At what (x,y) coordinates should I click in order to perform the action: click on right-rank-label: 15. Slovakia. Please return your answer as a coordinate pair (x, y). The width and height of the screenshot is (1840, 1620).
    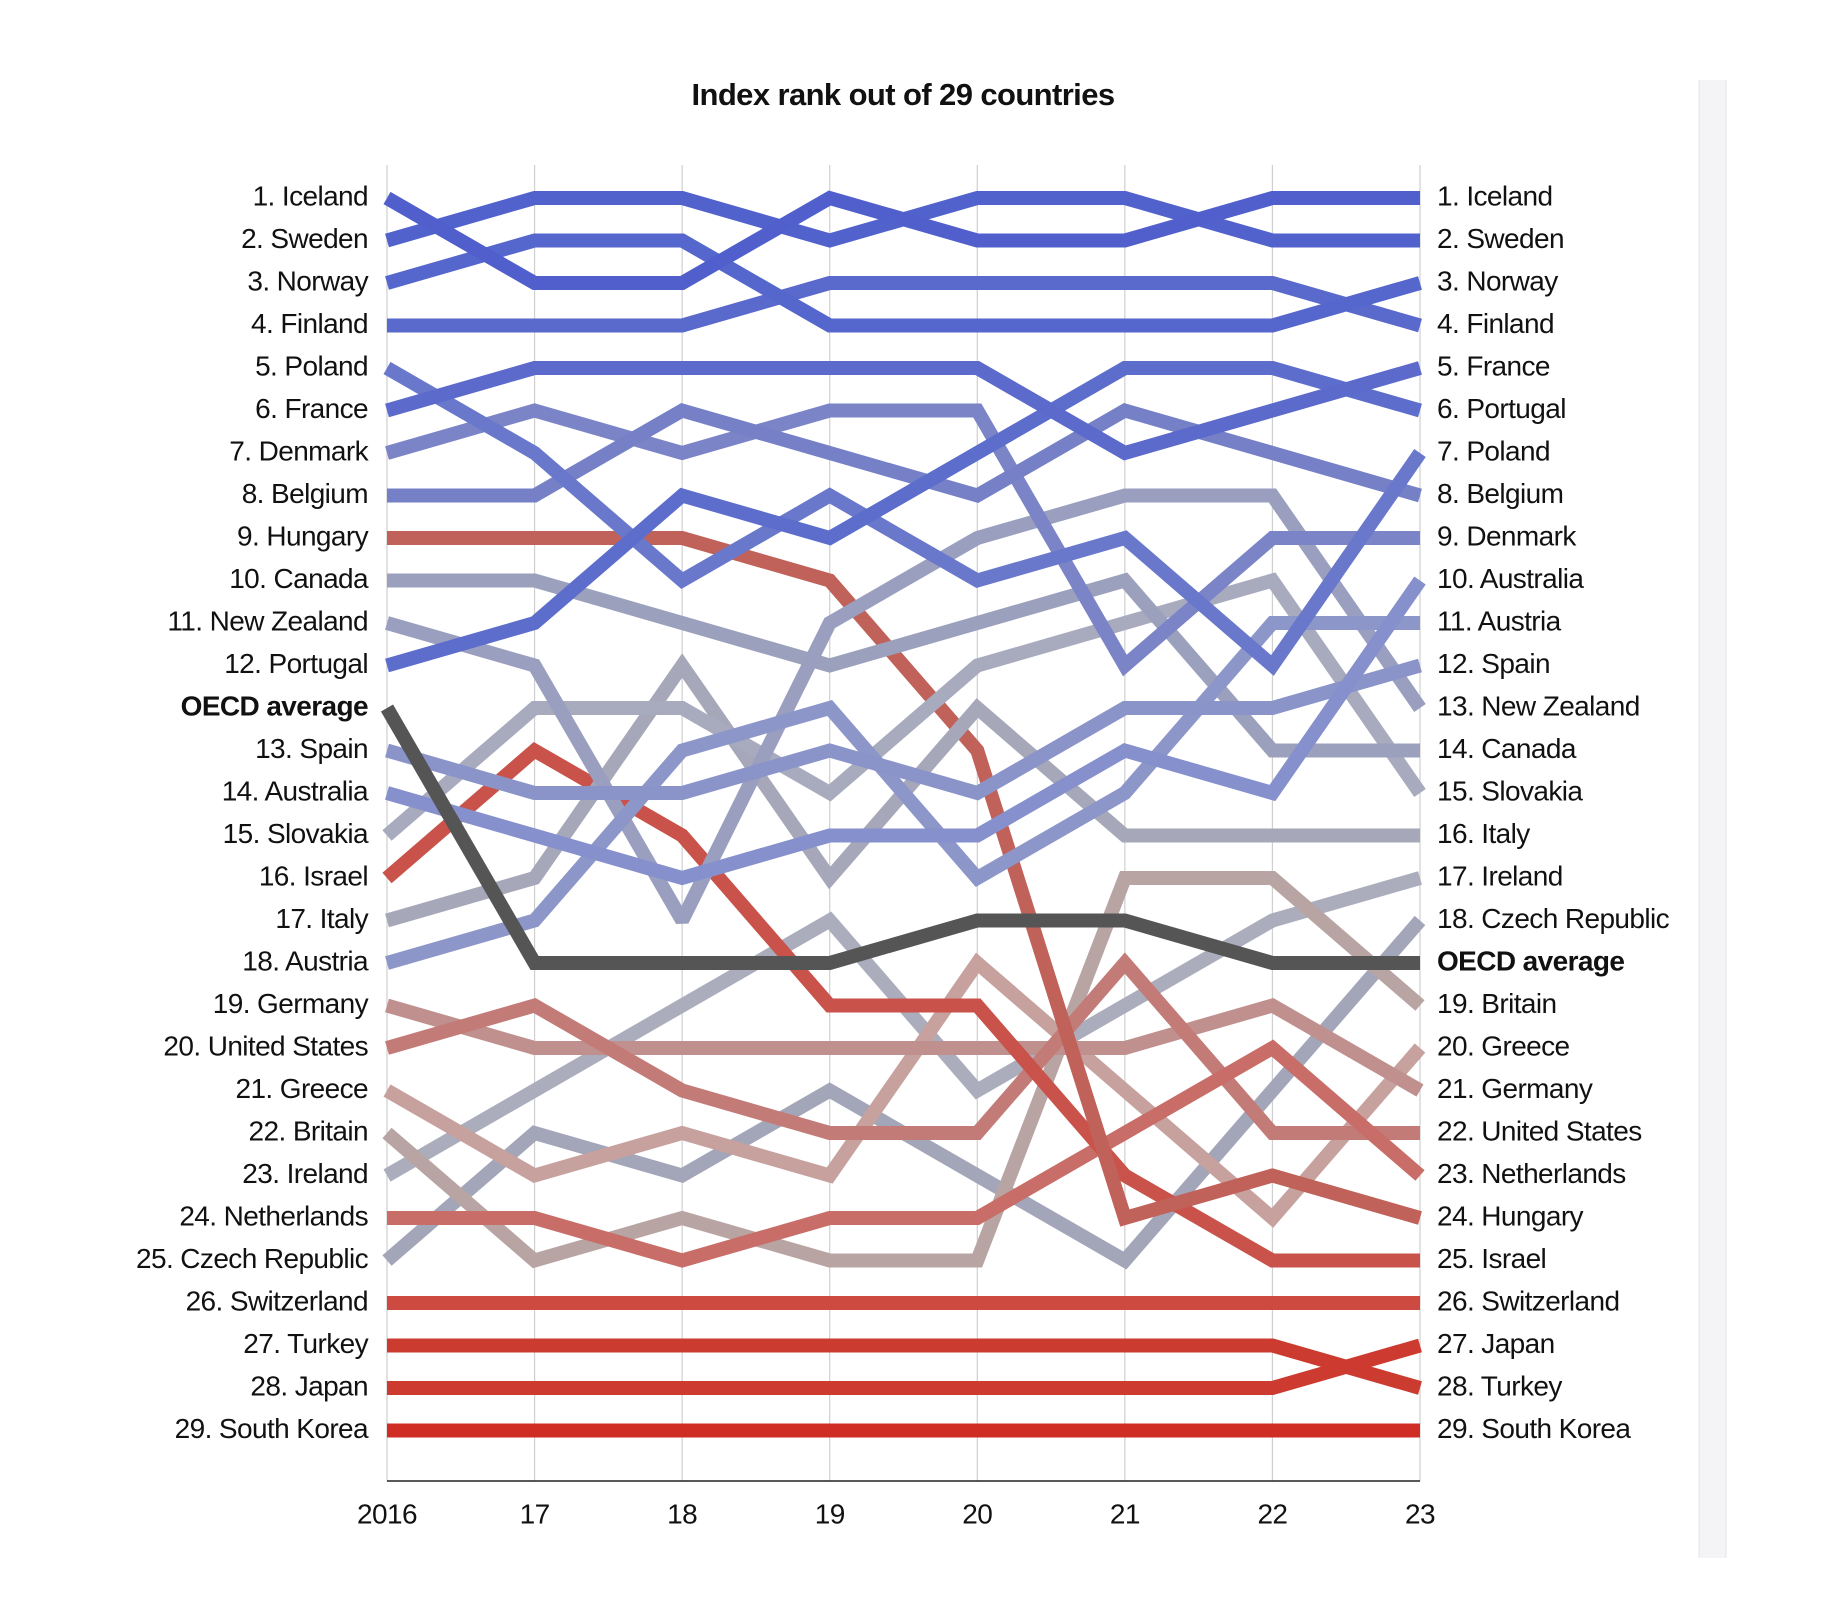
    Looking at the image, I should click on (1510, 790).